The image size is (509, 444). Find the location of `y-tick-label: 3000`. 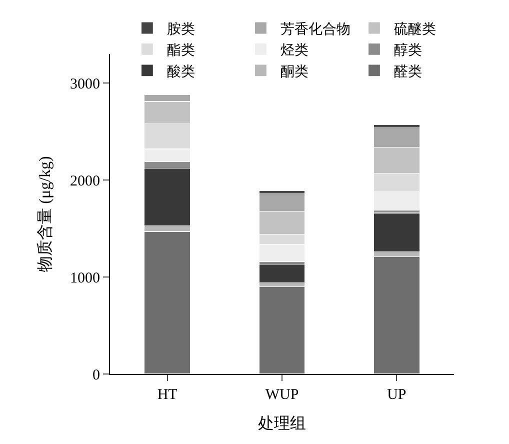

y-tick-label: 3000 is located at coordinates (85, 84).